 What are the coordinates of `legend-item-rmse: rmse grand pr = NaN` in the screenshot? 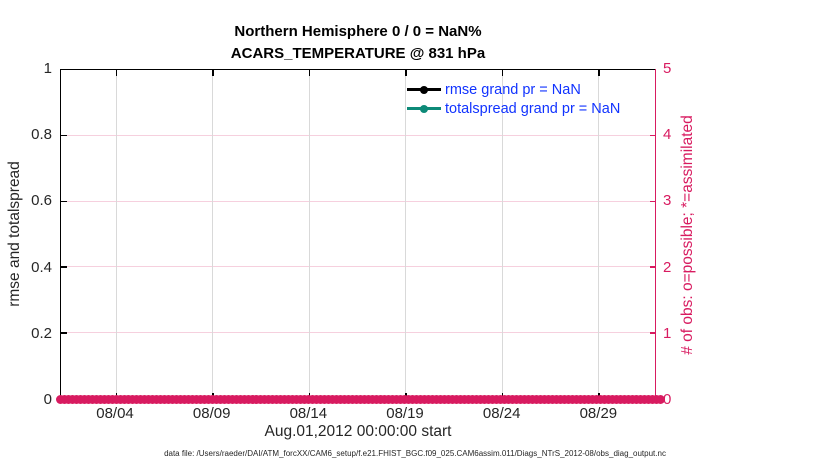 It's located at (513, 89).